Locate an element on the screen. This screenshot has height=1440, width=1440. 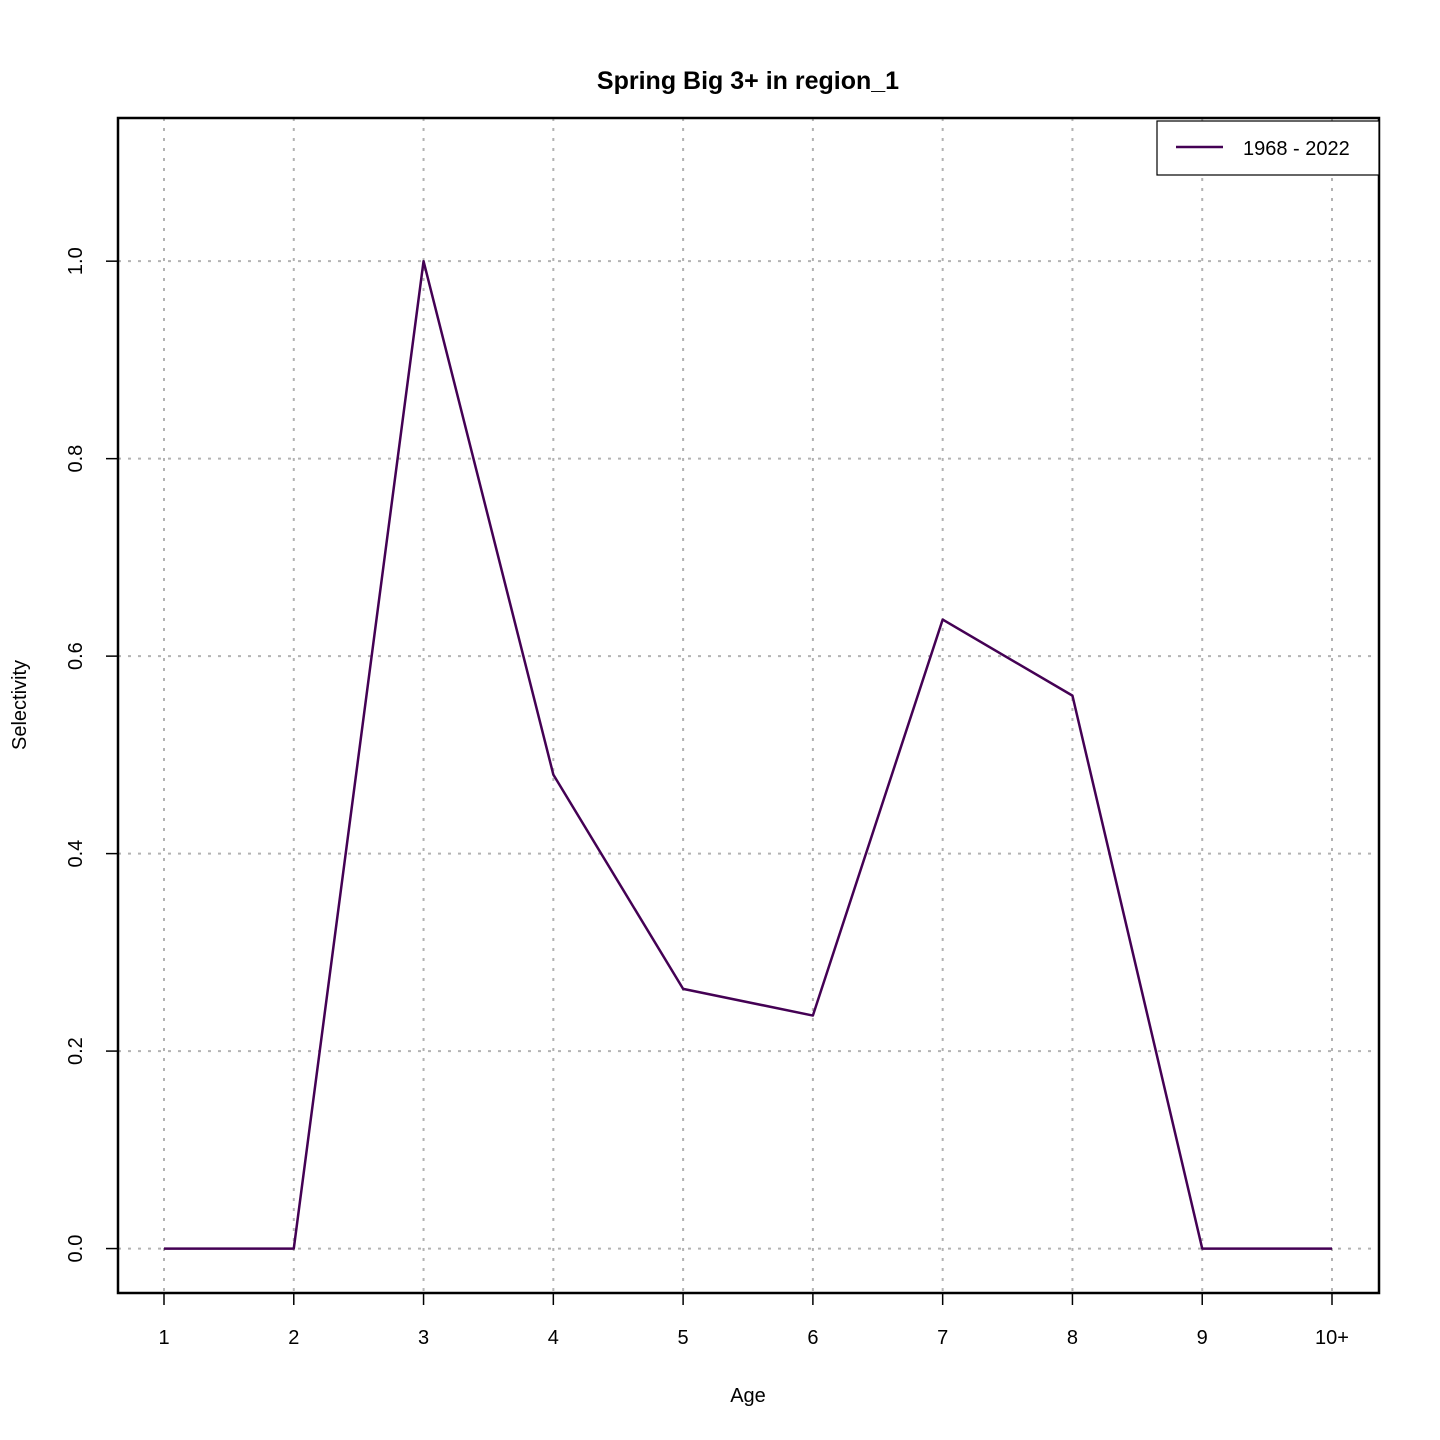
x-axis-label: Age is located at coordinates (748, 1396).